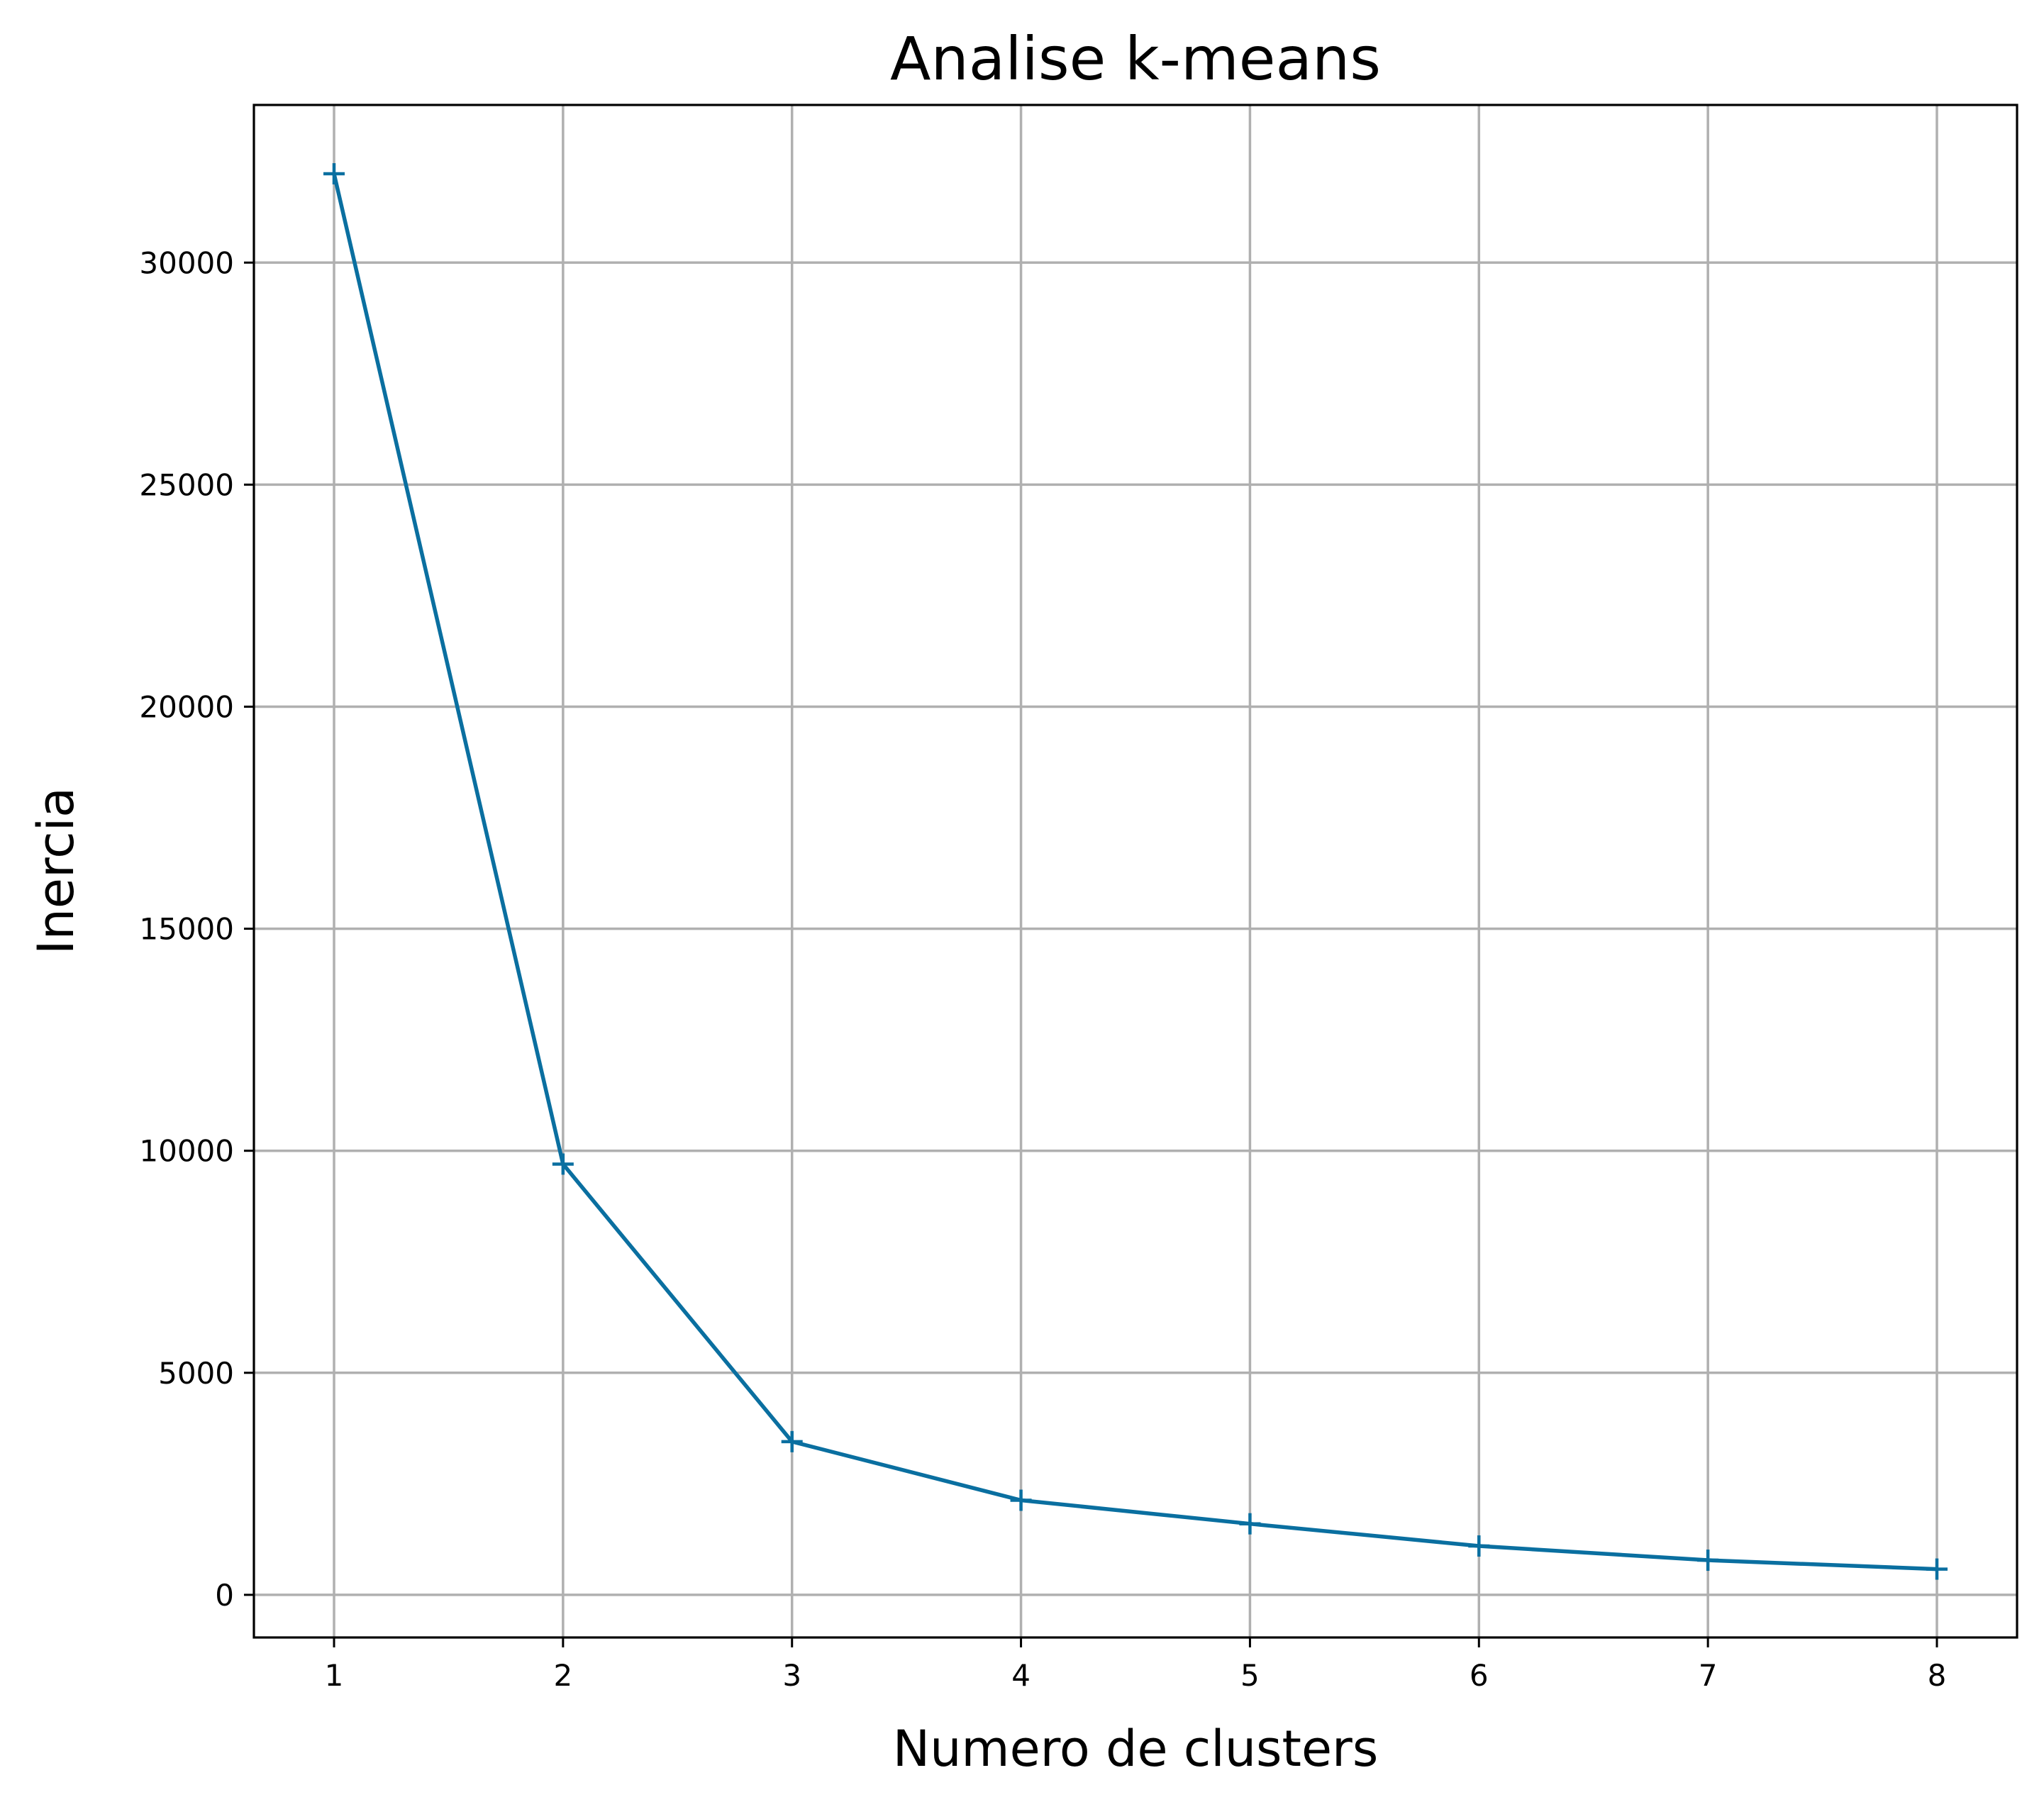  I want to click on y-tick-label: 5000, so click(196, 1374).